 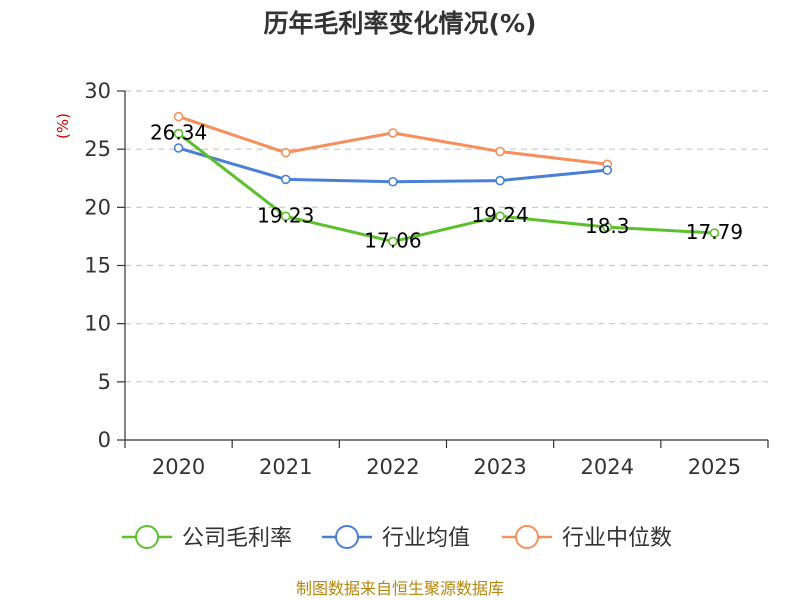 I want to click on legend-label: 行业中位数, so click(x=617, y=538).